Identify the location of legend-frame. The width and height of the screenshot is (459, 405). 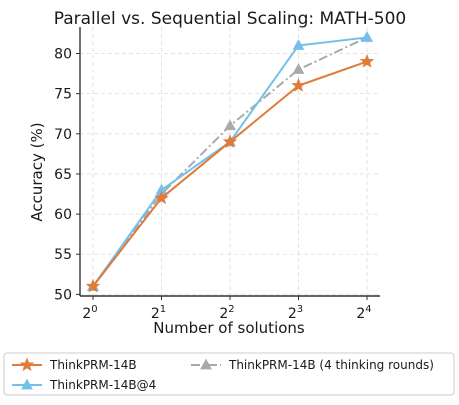
(229, 374).